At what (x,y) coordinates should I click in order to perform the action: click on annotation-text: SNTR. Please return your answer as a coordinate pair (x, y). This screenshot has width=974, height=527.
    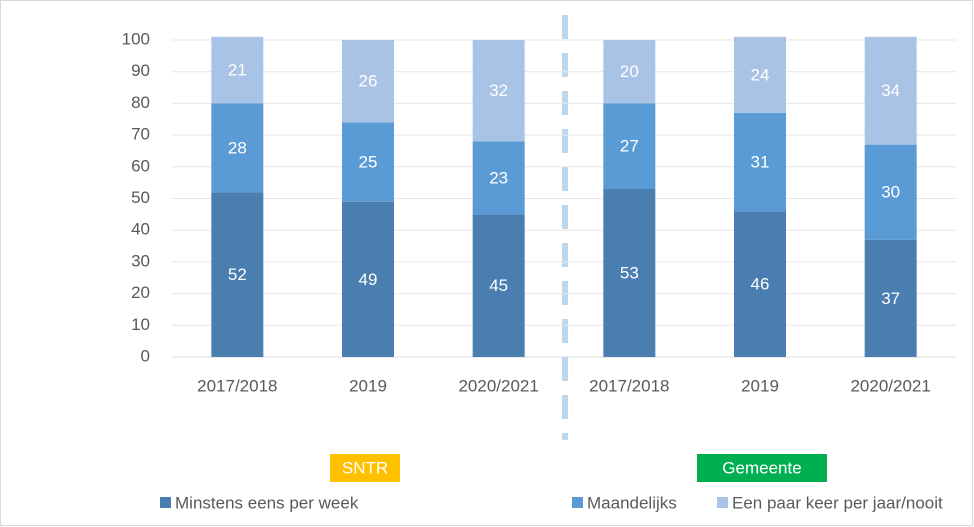
    Looking at the image, I should click on (365, 467).